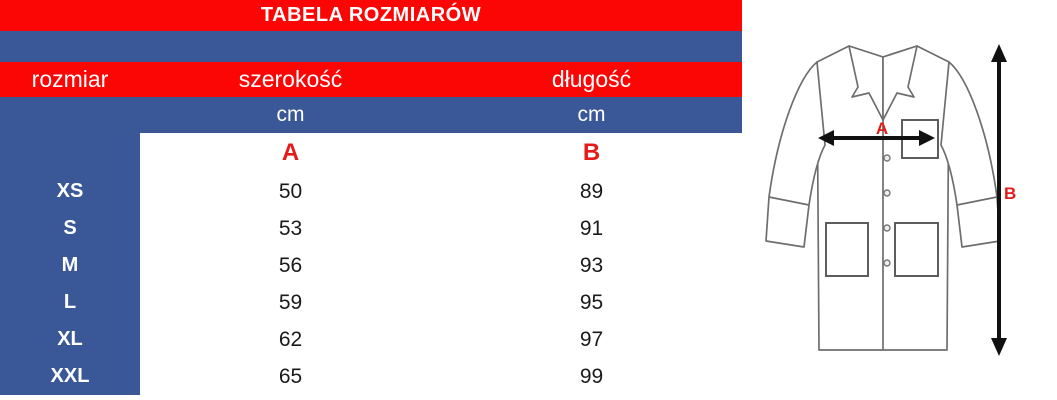 The width and height of the screenshot is (1057, 400). I want to click on table-row: XL 62 97, so click(371, 339).